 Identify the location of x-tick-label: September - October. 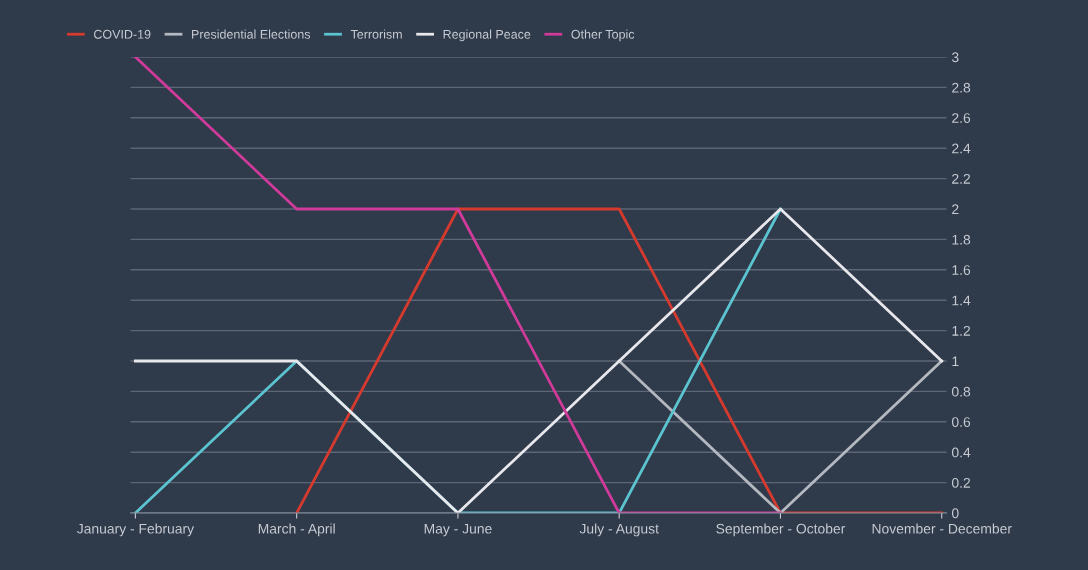
(781, 530).